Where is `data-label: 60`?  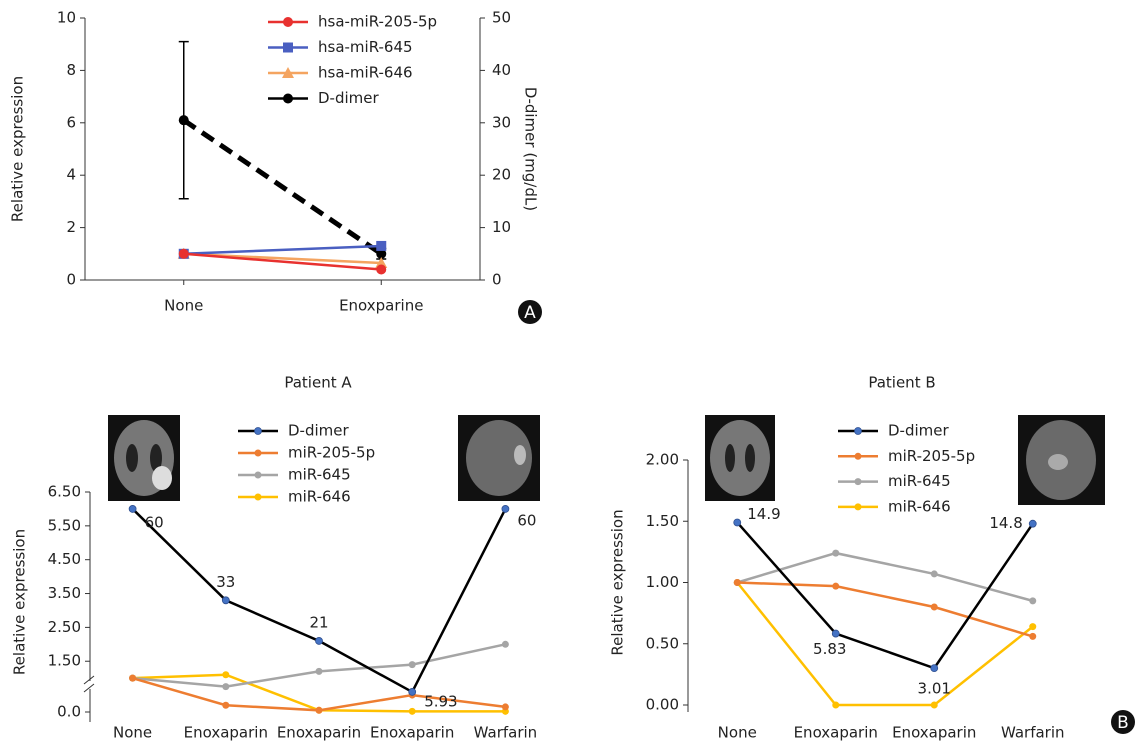 data-label: 60 is located at coordinates (526, 520).